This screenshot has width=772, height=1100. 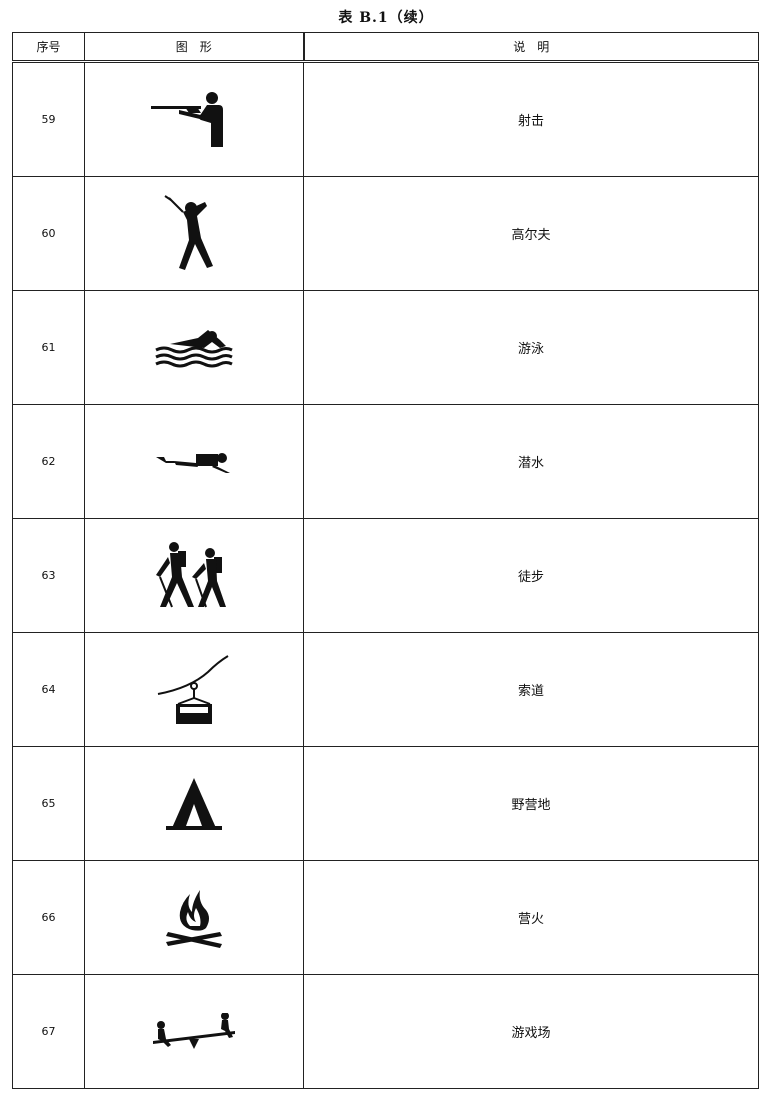 What do you see at coordinates (48, 233) in the screenshot?
I see `row-number: 60` at bounding box center [48, 233].